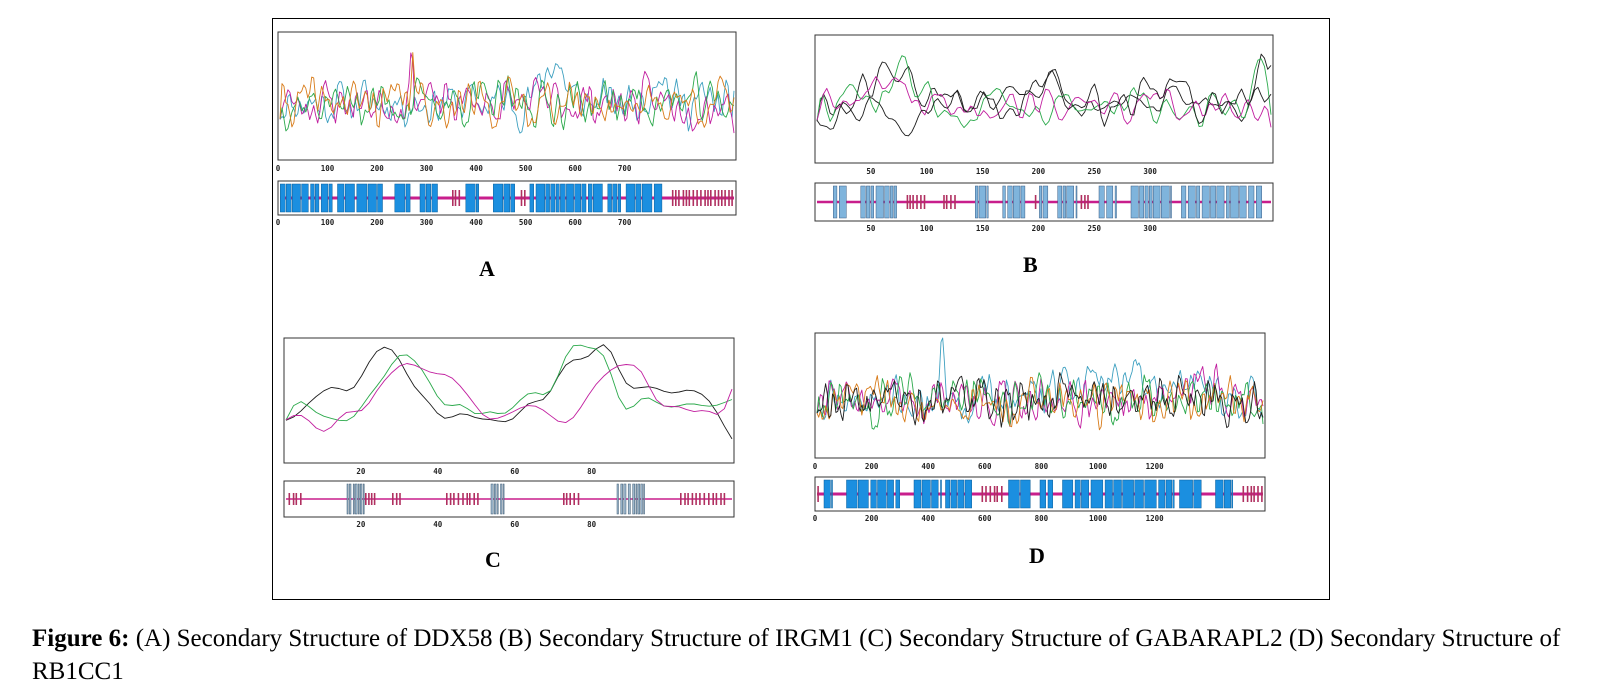 The width and height of the screenshot is (1618, 700). Describe the element at coordinates (625, 222) in the screenshot. I see `strip-tick-label: 700` at that location.